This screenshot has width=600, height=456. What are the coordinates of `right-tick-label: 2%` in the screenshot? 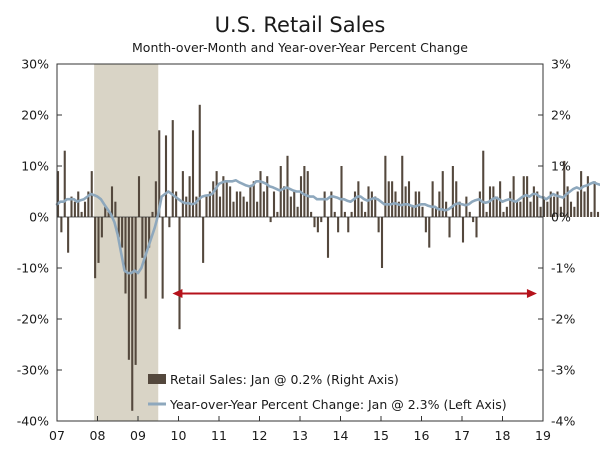 It's located at (561, 115).